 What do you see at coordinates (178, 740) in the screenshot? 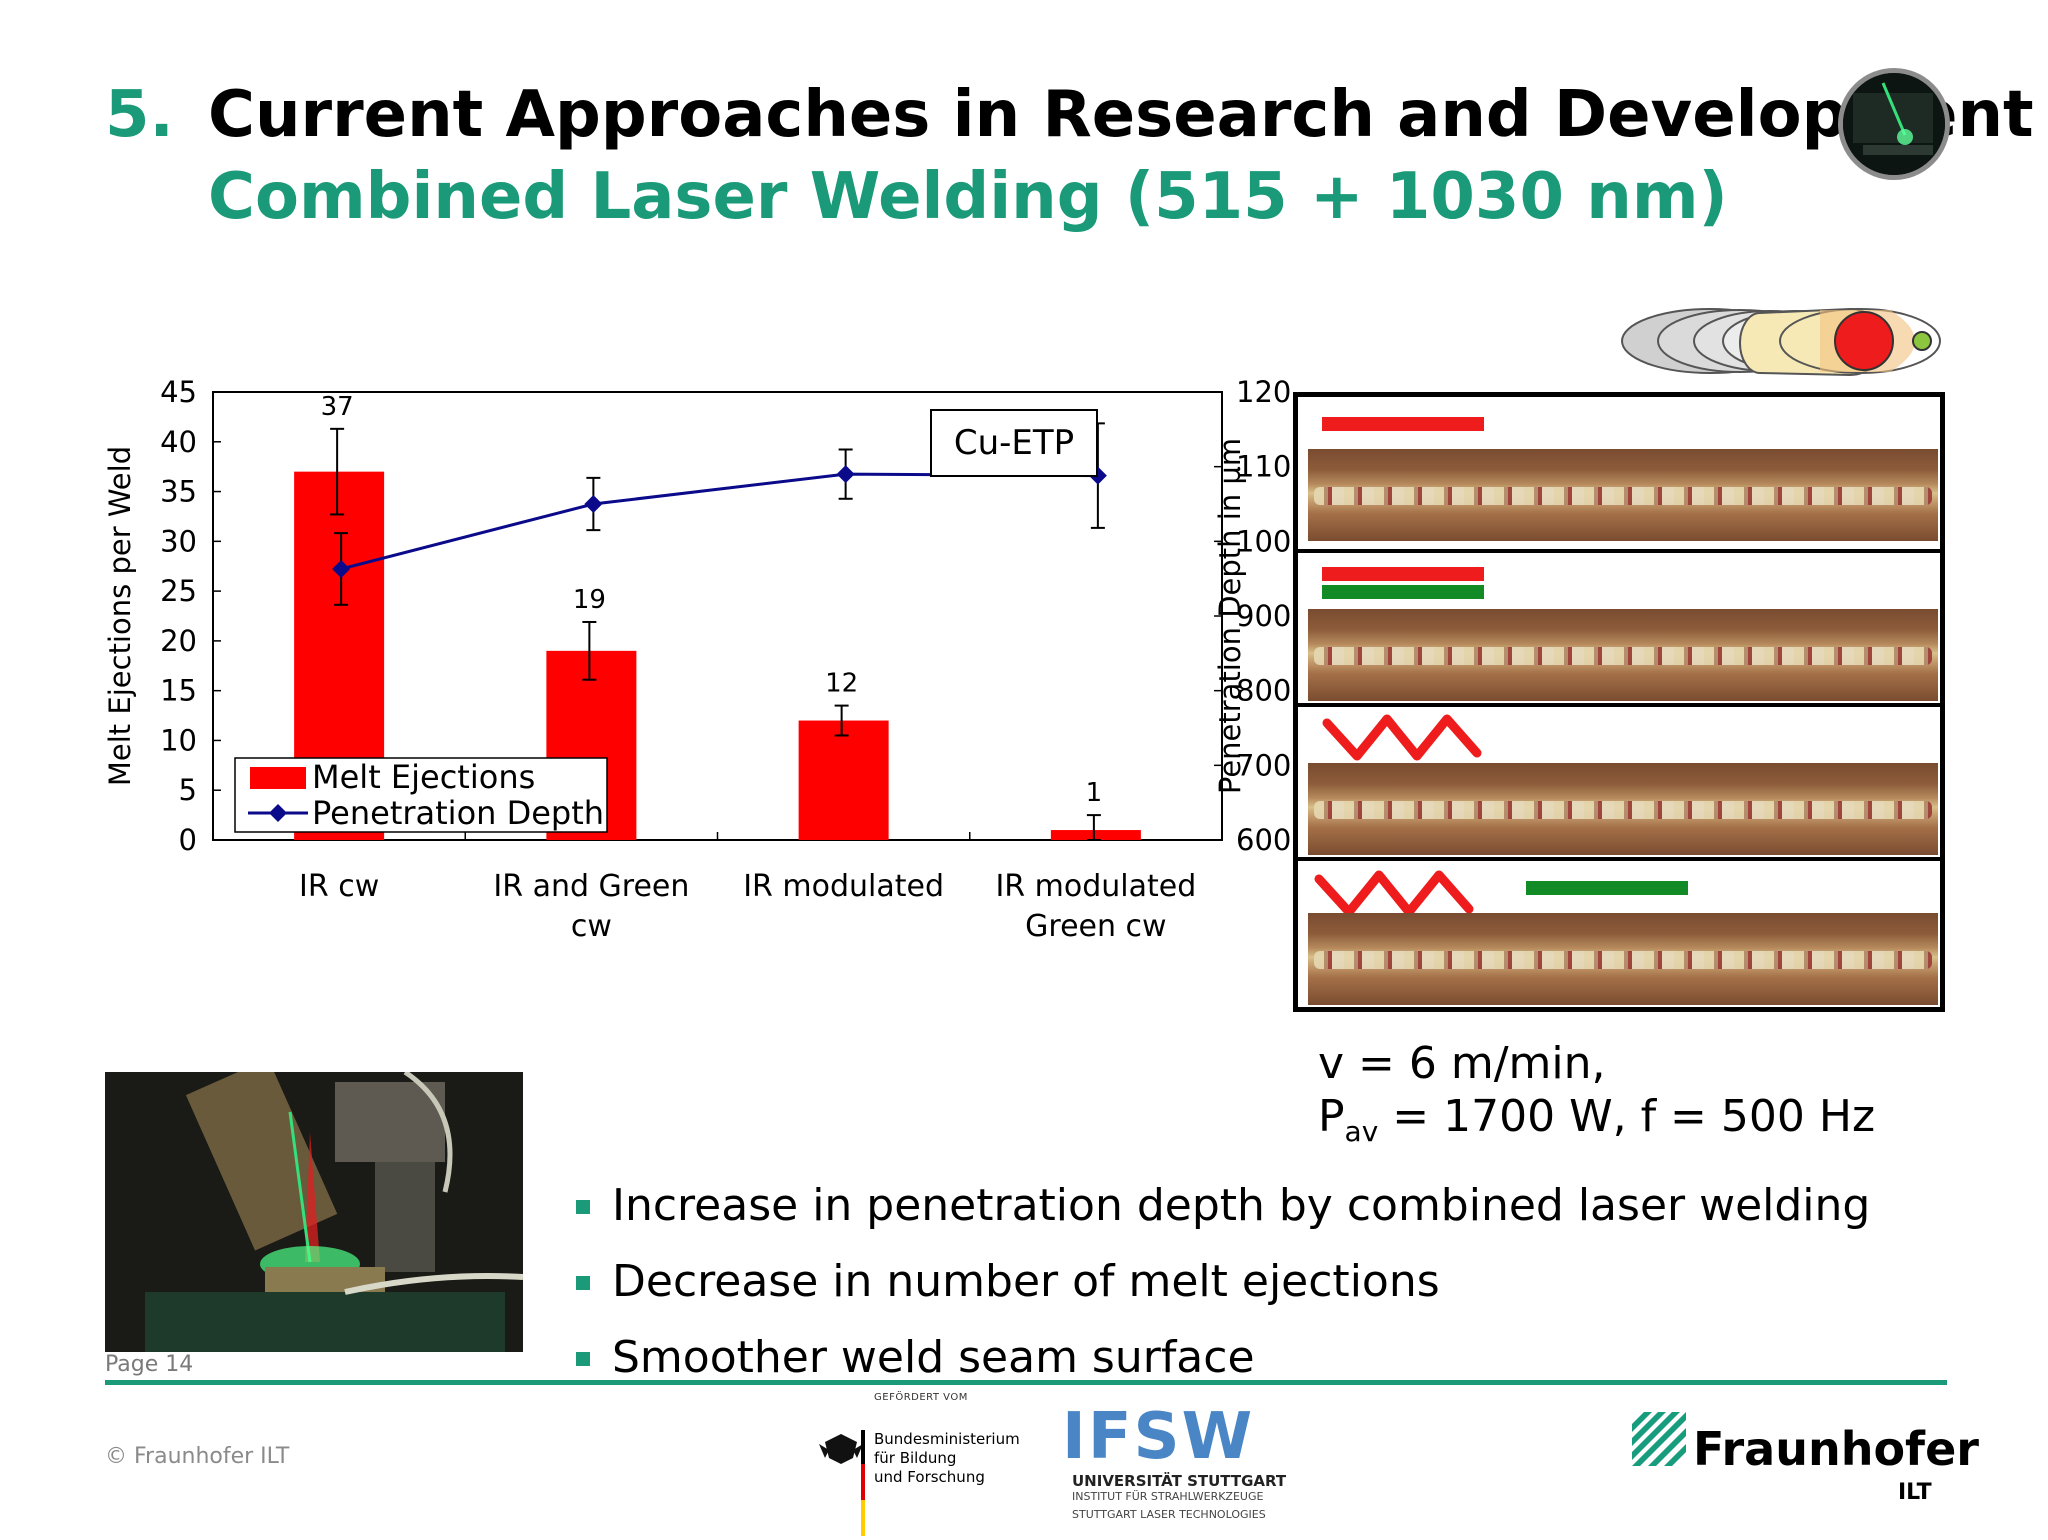
I see `y-tick-label: 10` at bounding box center [178, 740].